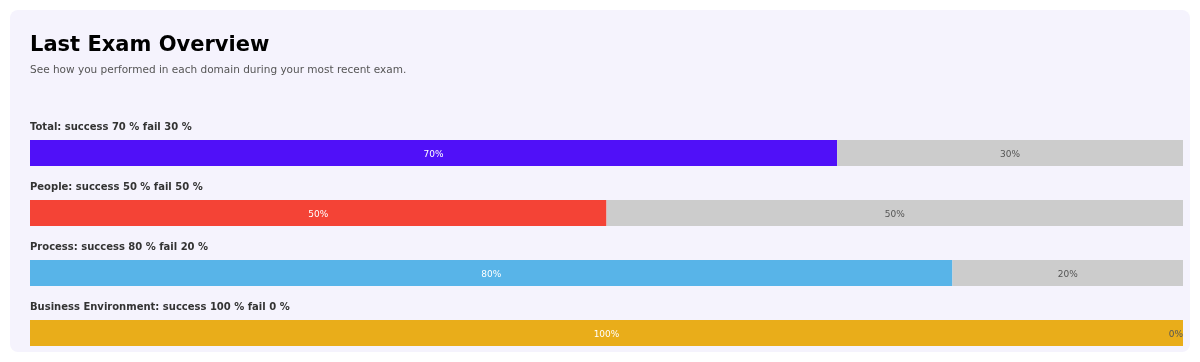 Image resolution: width=1200 pixels, height=362 pixels. What do you see at coordinates (433, 153) in the screenshot?
I see `data-label: 70%` at bounding box center [433, 153].